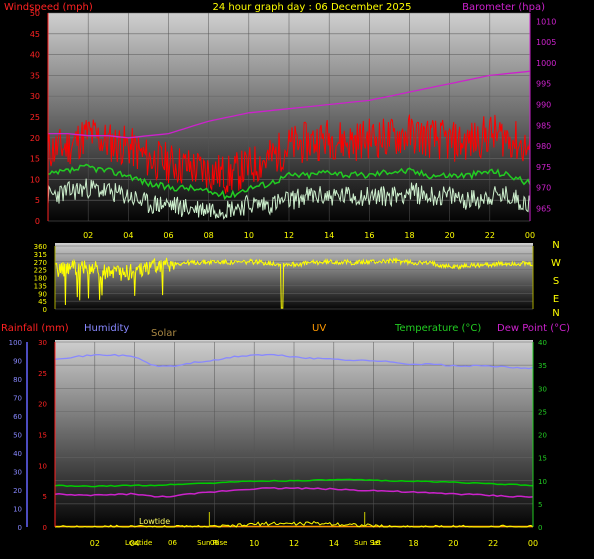 The image size is (594, 559). Describe the element at coordinates (556, 263) in the screenshot. I see `compass-label: W` at that location.